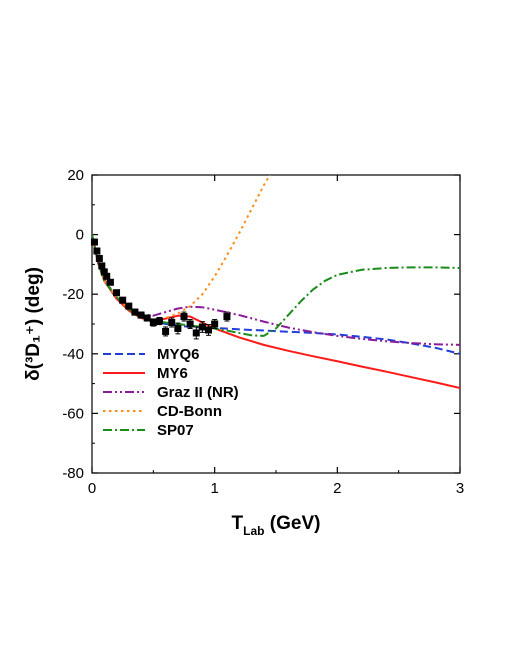  I want to click on legend-label: Graz II (NR), so click(198, 392).